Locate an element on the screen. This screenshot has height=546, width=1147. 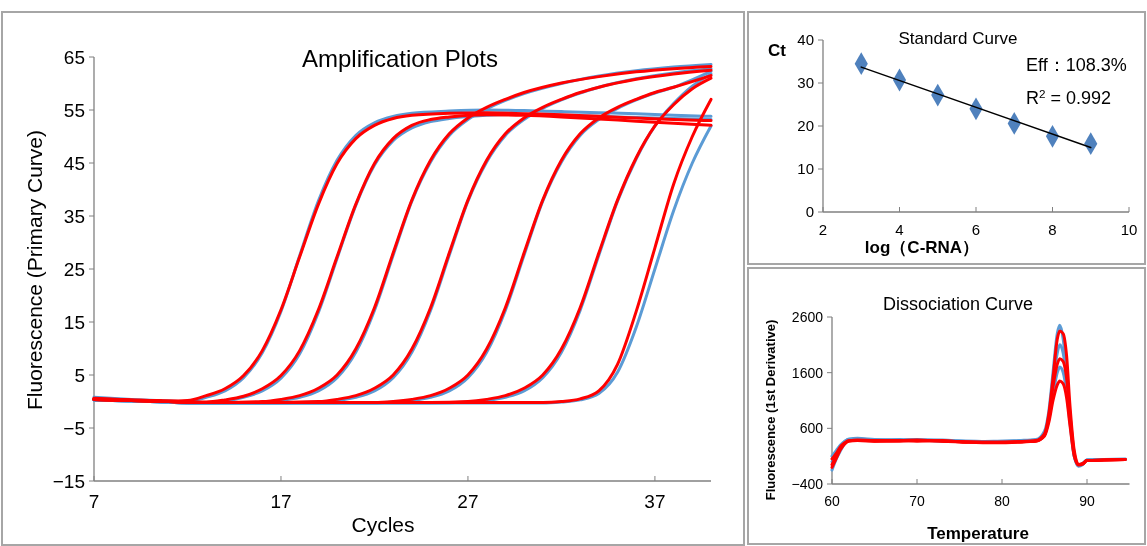
y-tick-label: −5 is located at coordinates (74, 428).